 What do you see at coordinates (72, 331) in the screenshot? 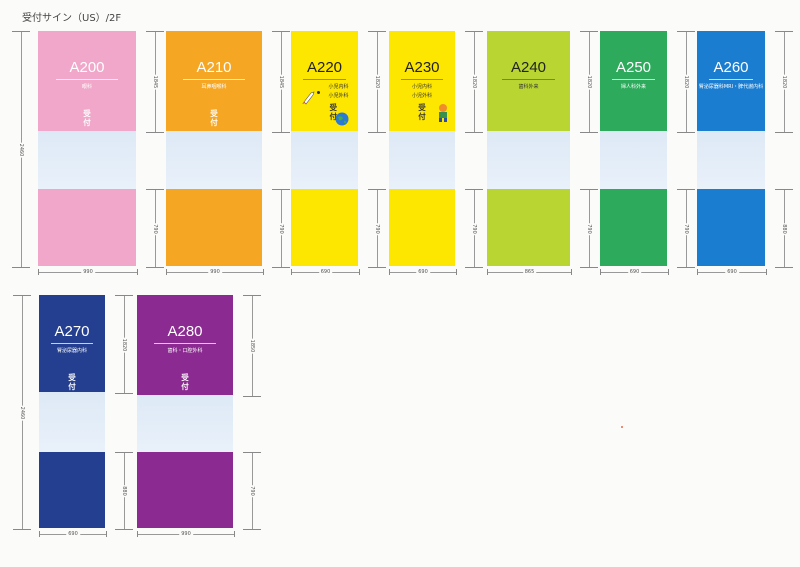
I see `room-code: A270` at bounding box center [72, 331].